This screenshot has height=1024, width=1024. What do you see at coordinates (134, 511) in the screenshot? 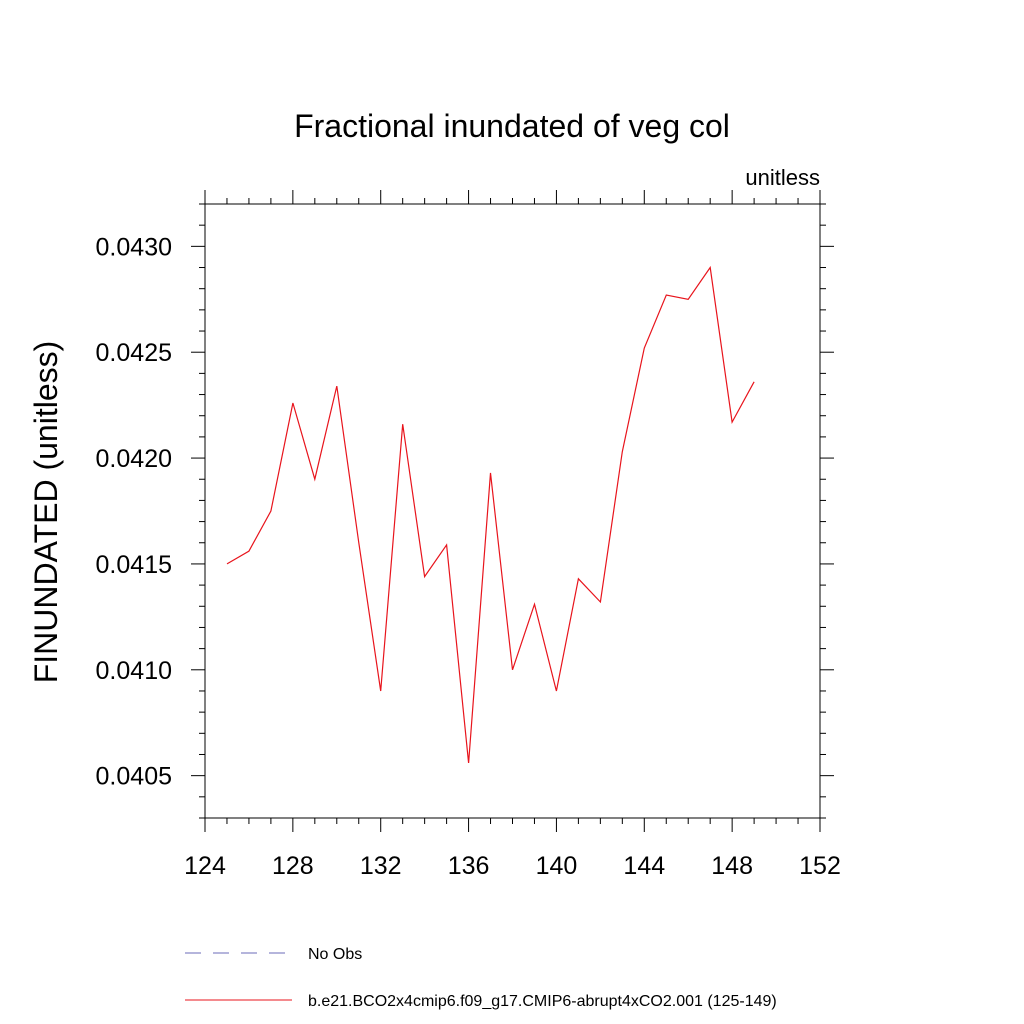
I see `y-tick-labels: 0.0405 0.0410 0.0415 0.0420 0.0425 0.0430` at bounding box center [134, 511].